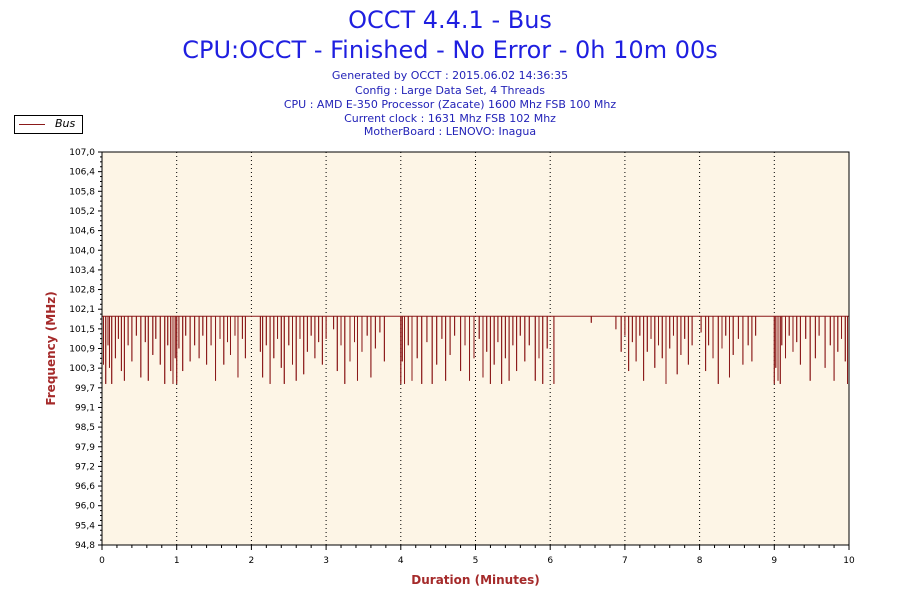  I want to click on y-tick-label: 102,8, so click(82, 291).